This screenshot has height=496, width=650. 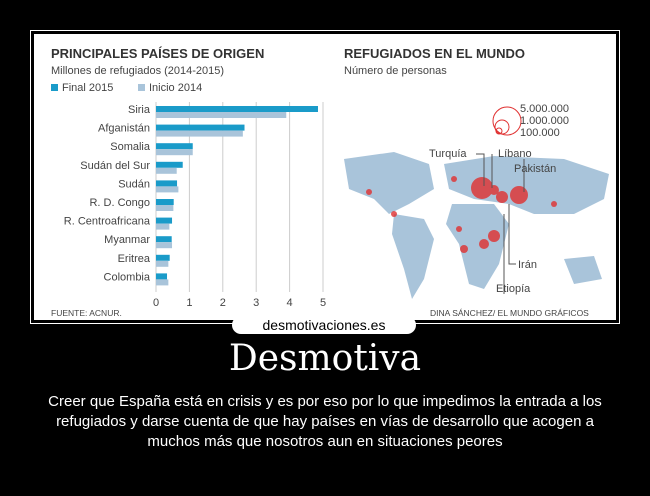 I want to click on size-1m: 1.000.000, so click(x=544, y=121).